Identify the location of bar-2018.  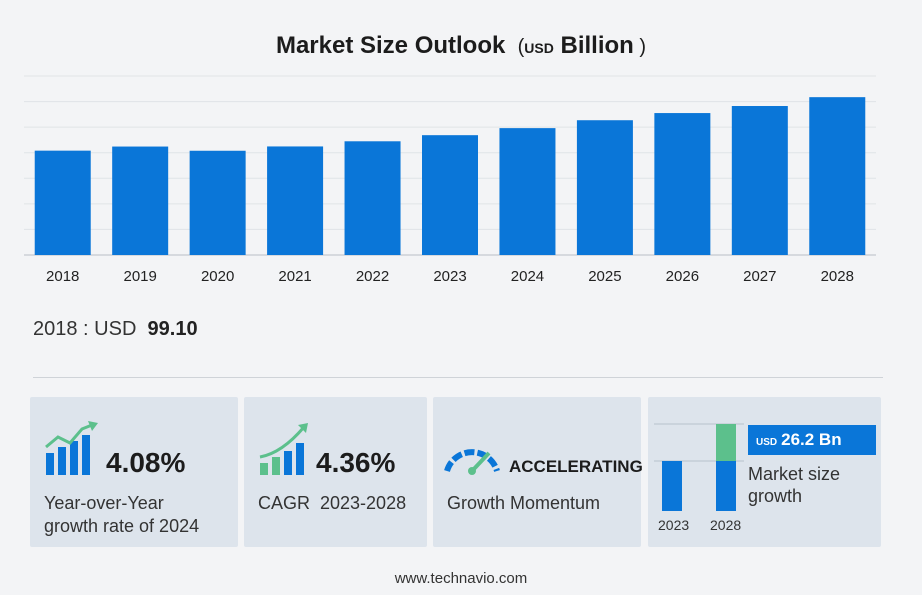
(62, 202).